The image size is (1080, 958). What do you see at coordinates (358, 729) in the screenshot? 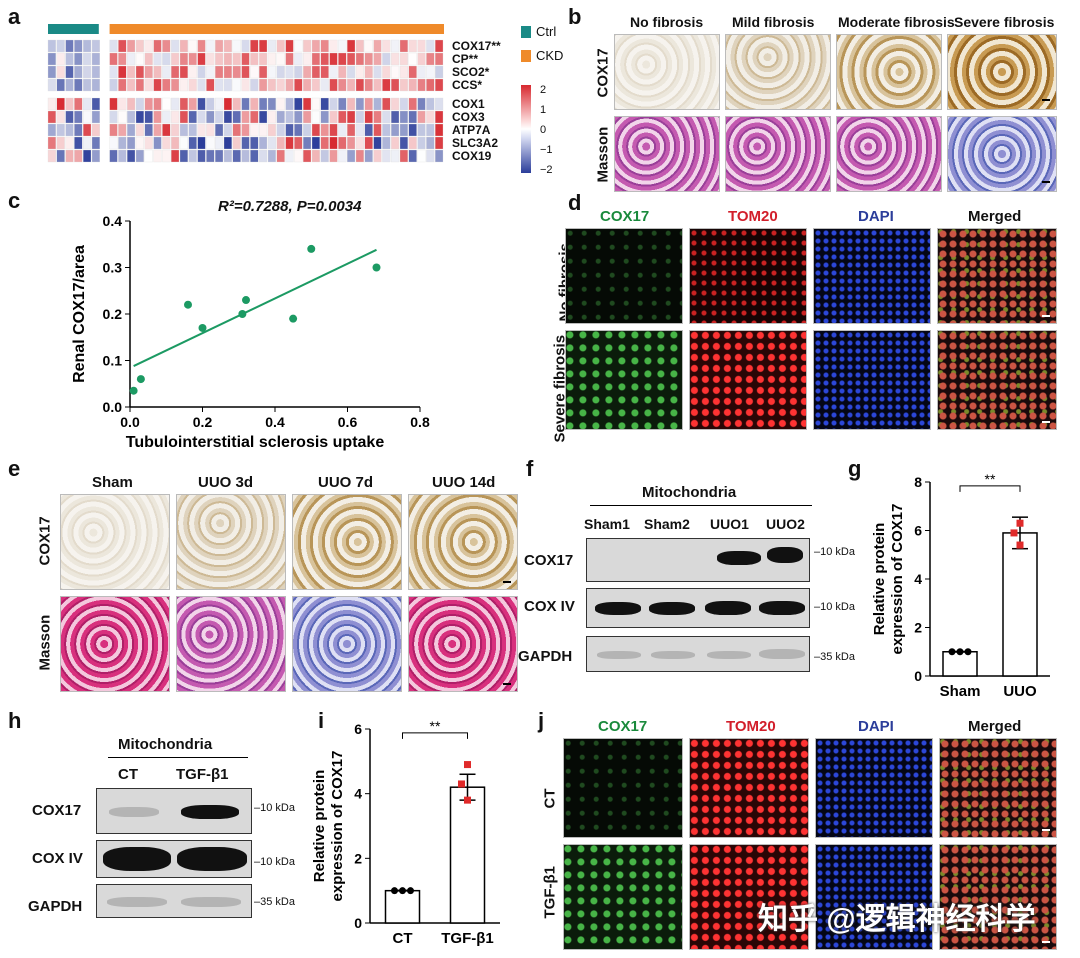
I see `y-tick-label: 6` at bounding box center [358, 729].